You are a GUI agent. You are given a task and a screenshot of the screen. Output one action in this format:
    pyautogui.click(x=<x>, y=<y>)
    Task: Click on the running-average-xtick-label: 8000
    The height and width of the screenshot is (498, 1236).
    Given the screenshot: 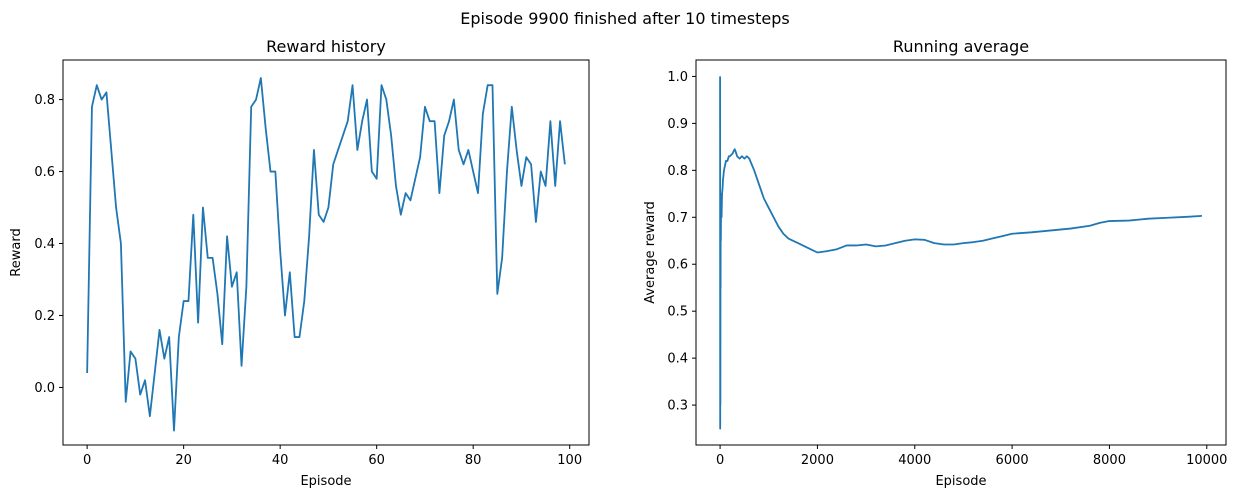 What is the action you would take?
    pyautogui.click(x=1109, y=460)
    